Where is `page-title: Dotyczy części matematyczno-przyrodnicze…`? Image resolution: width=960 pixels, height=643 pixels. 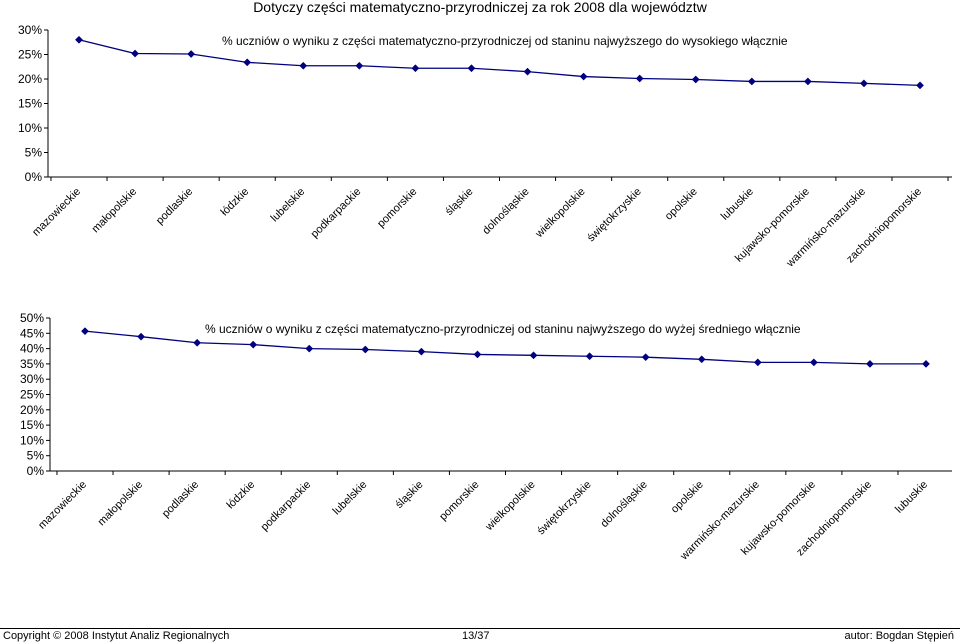
page-title: Dotyczy części matematyczno-przyrodnicze… is located at coordinates (480, 7).